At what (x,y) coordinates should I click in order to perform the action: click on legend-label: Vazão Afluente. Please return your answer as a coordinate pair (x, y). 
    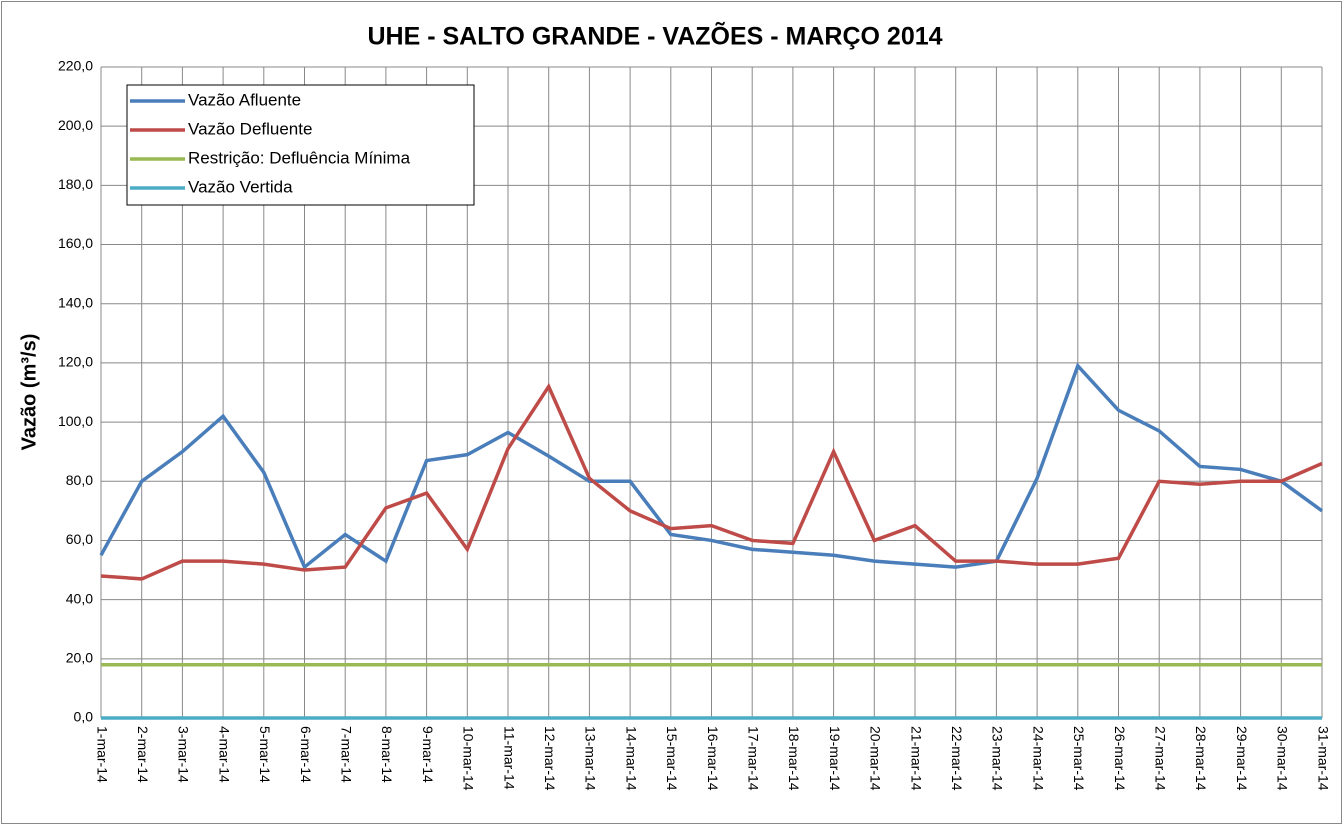
    Looking at the image, I should click on (244, 99).